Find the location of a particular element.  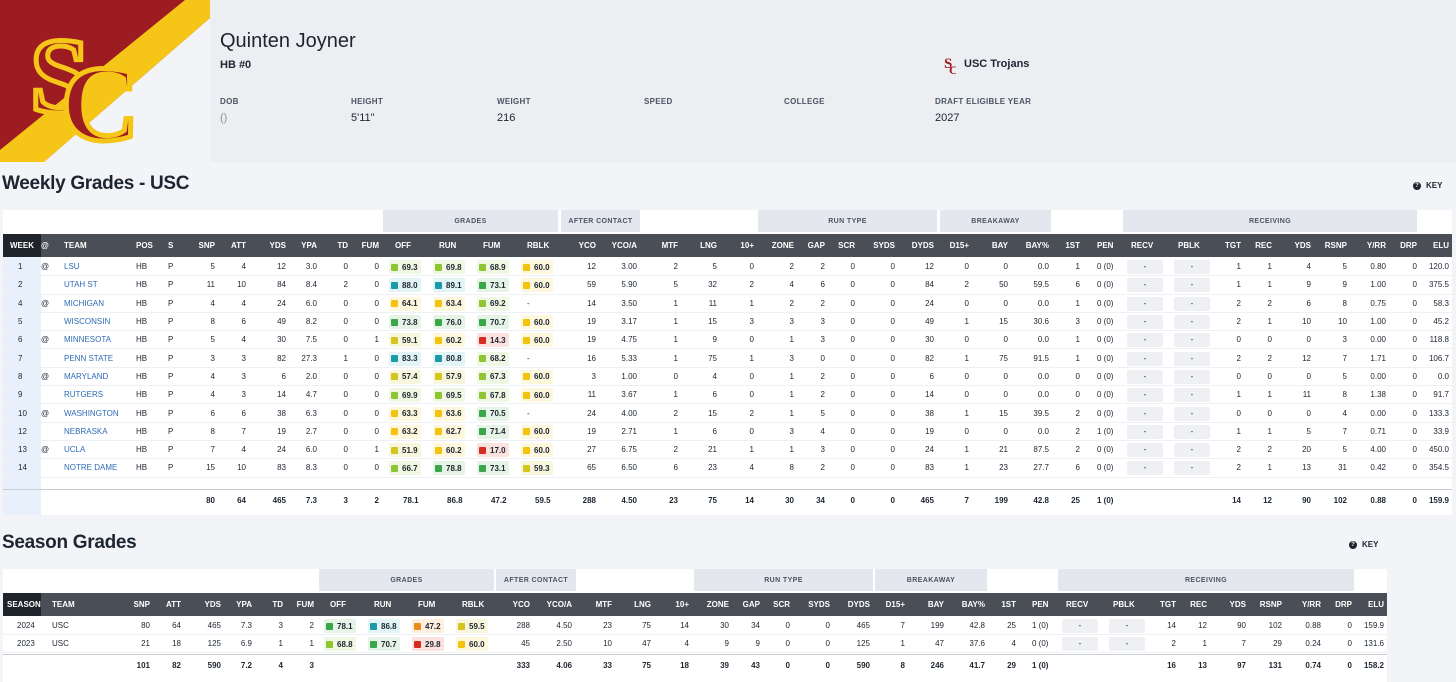

weekly-key-button: ? KEY is located at coordinates (1427, 185).